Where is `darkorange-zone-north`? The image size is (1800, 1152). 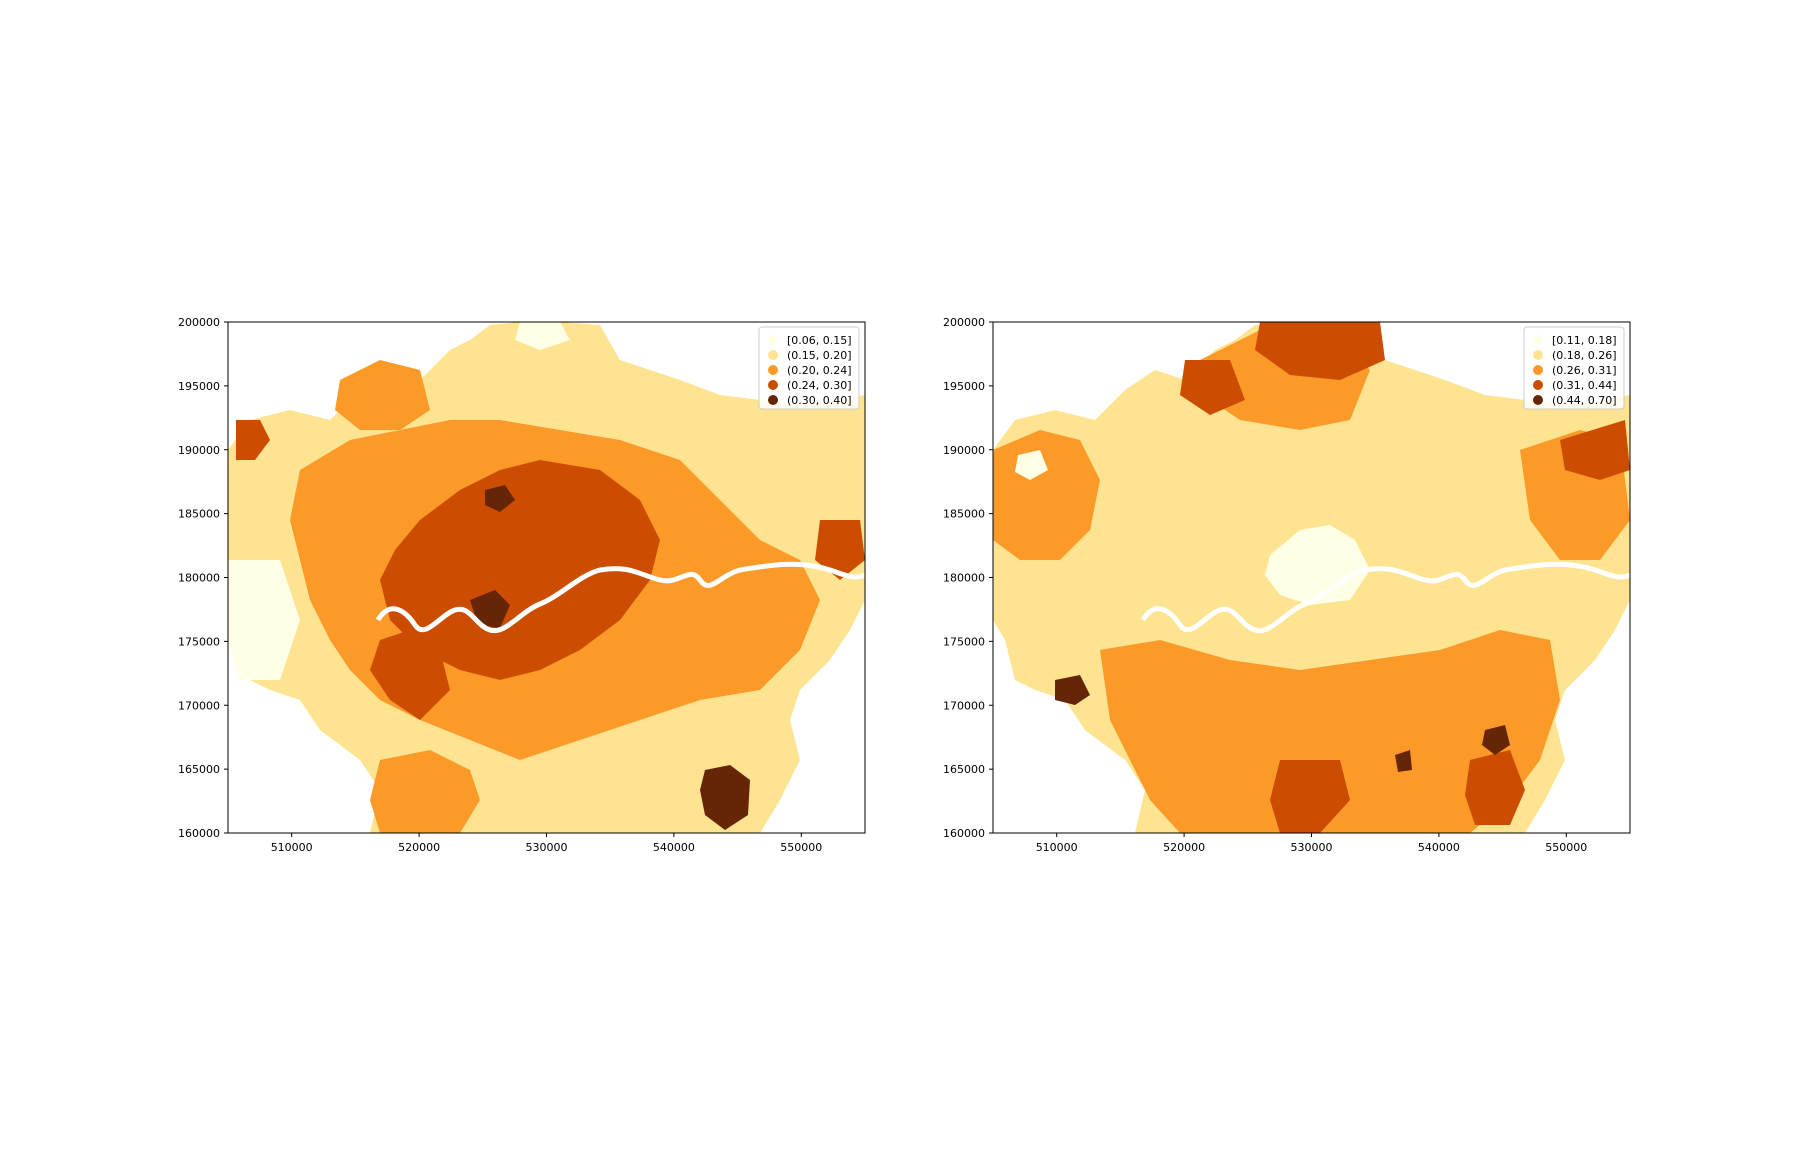 darkorange-zone-north is located at coordinates (1320, 351).